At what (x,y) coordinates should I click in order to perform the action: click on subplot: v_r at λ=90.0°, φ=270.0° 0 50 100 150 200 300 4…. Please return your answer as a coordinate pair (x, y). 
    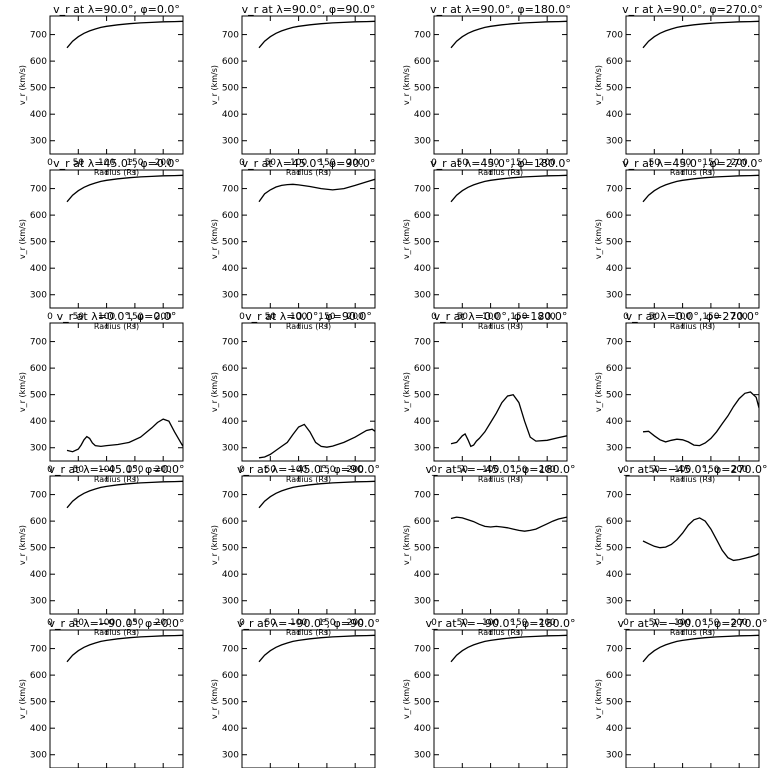
    Looking at the image, I should click on (678, 90).